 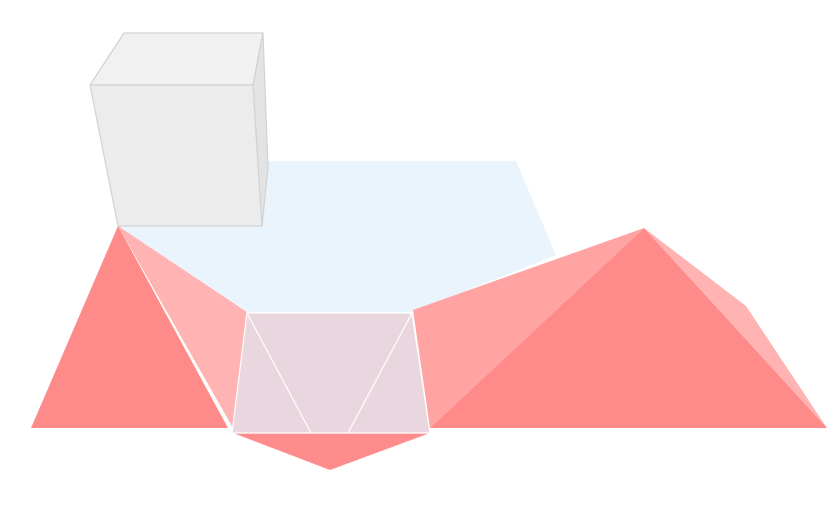 I want to click on left-pyramid, so click(x=139, y=327).